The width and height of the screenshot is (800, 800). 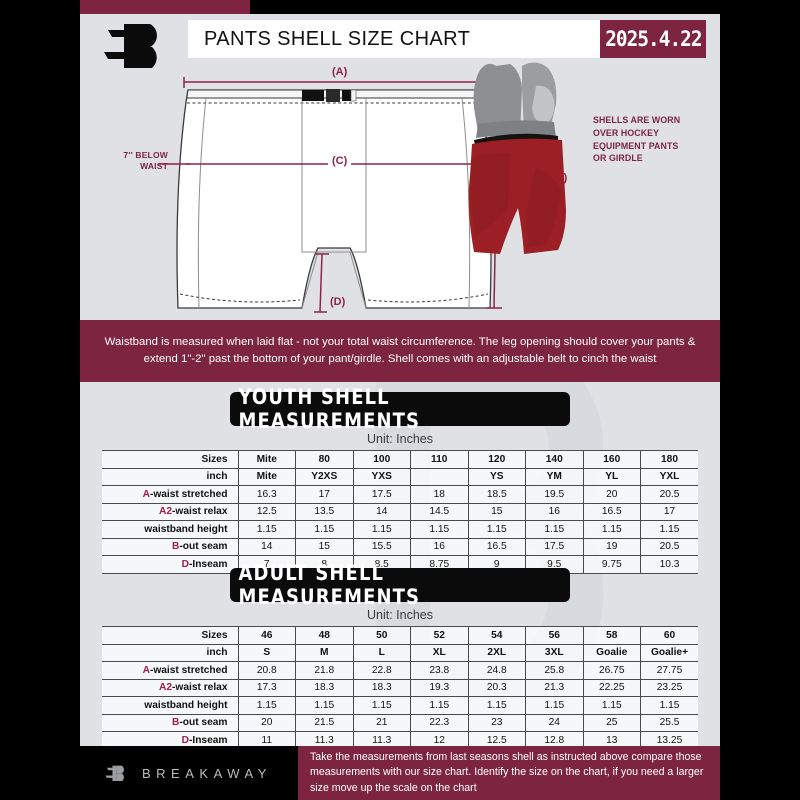 I want to click on adult-section-title: ADULT SHELL MEASUREMENTS, so click(x=400, y=585).